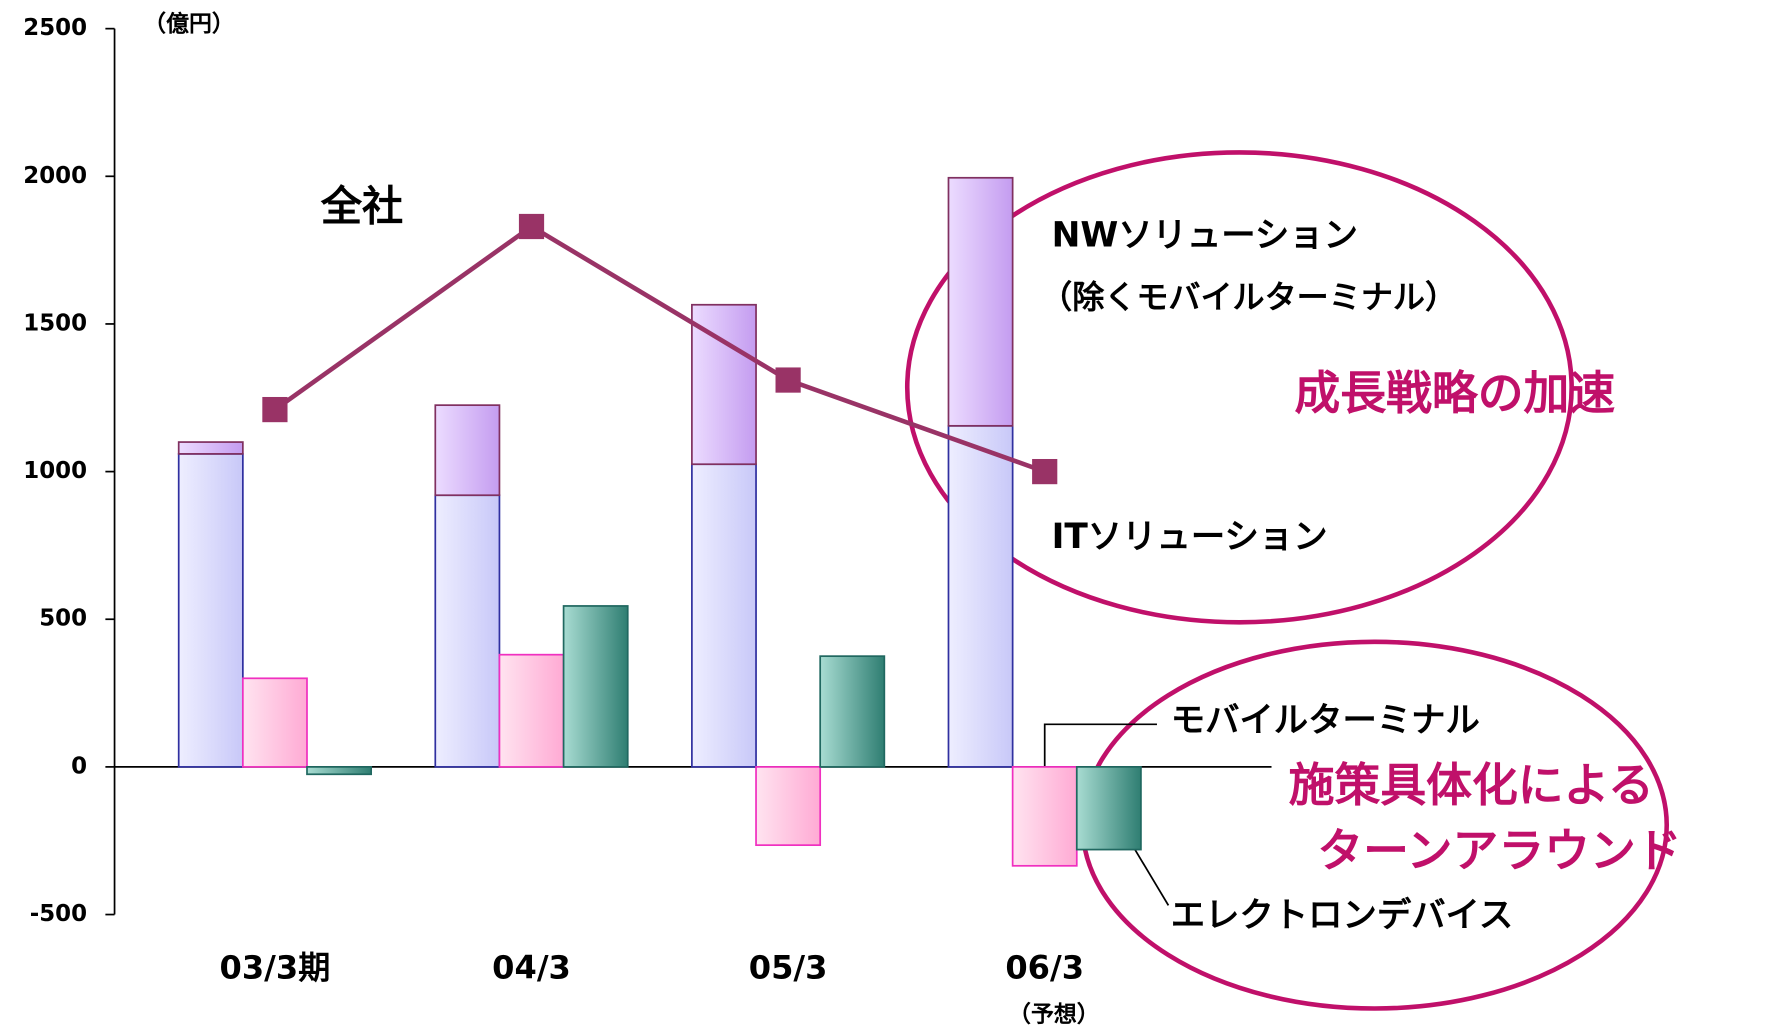 The height and width of the screenshot is (1028, 1787). I want to click on legend-label: モバイルターミナル, so click(1325, 721).